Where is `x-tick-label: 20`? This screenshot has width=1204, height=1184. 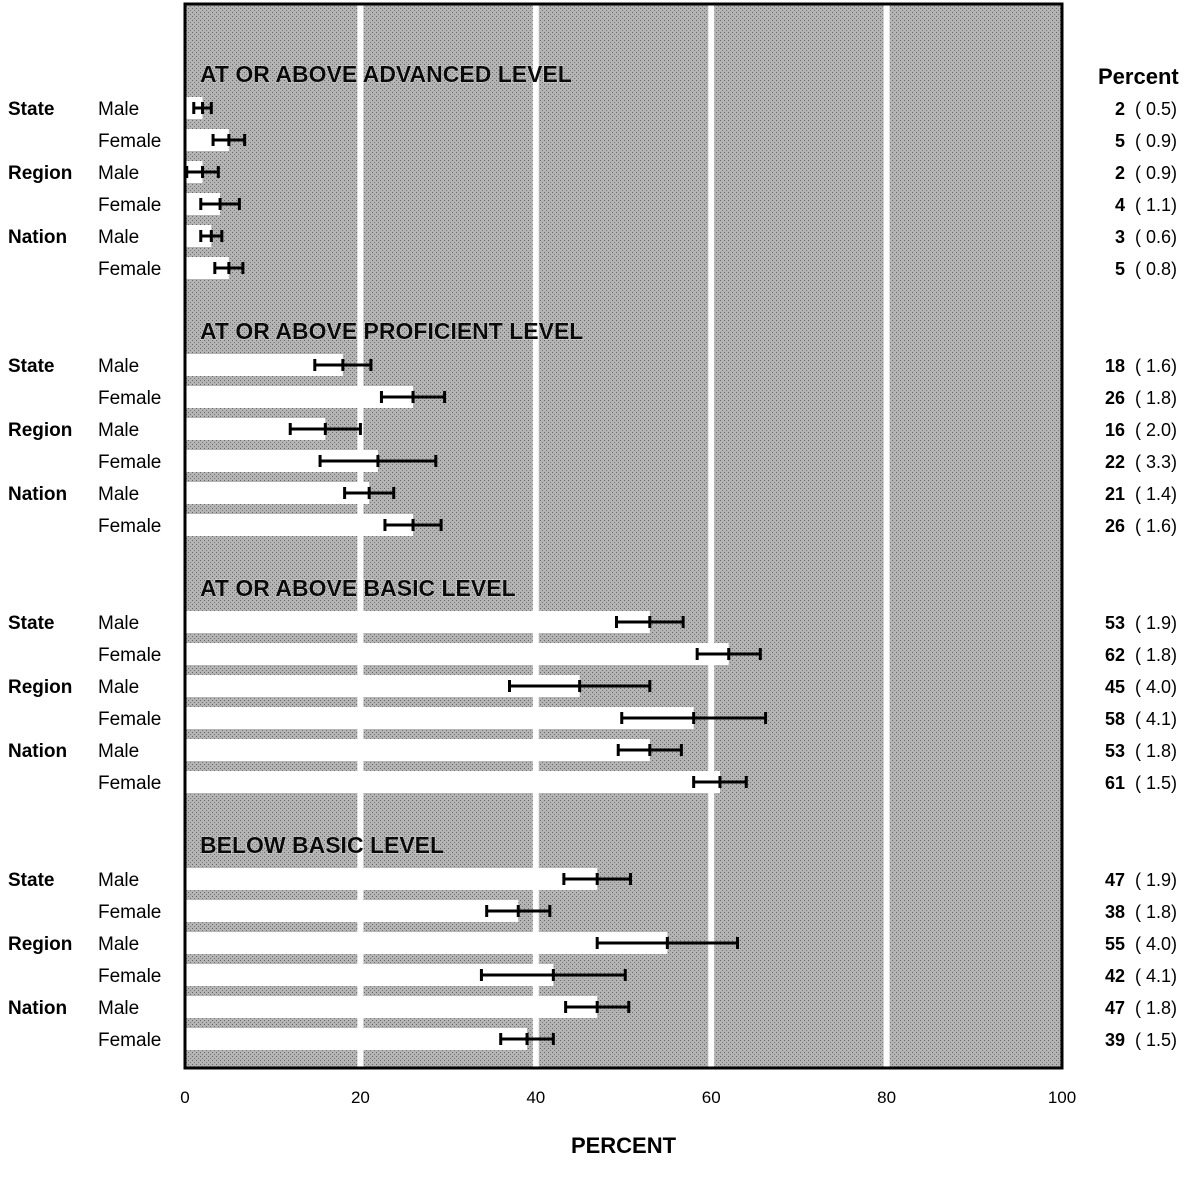 x-tick-label: 20 is located at coordinates (360, 1097).